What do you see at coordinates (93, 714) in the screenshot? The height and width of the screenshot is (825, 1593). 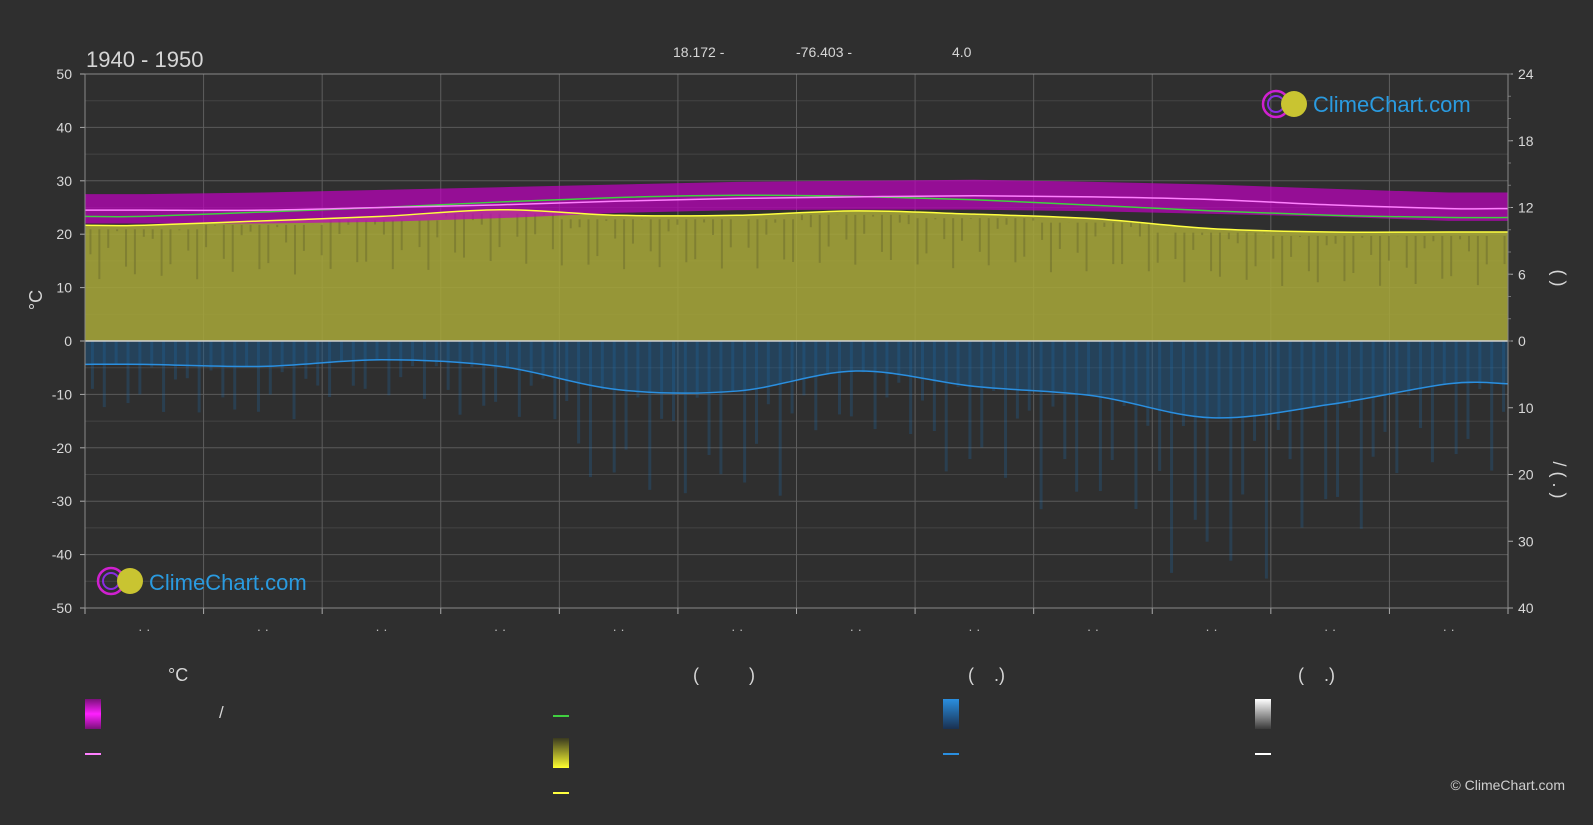 I see `legend-temp-band-swatch` at bounding box center [93, 714].